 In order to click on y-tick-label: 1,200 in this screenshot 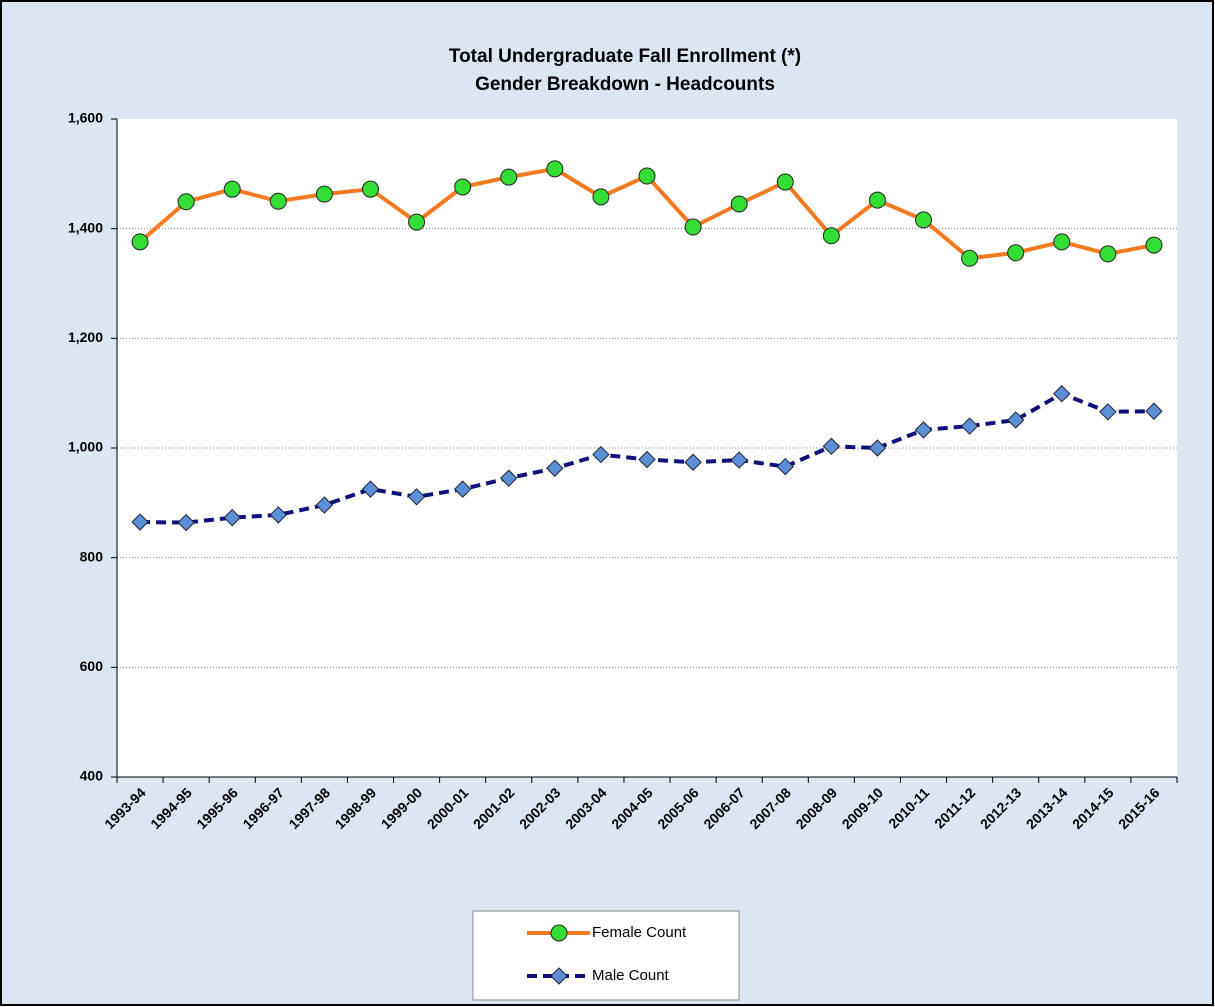, I will do `click(85, 337)`.